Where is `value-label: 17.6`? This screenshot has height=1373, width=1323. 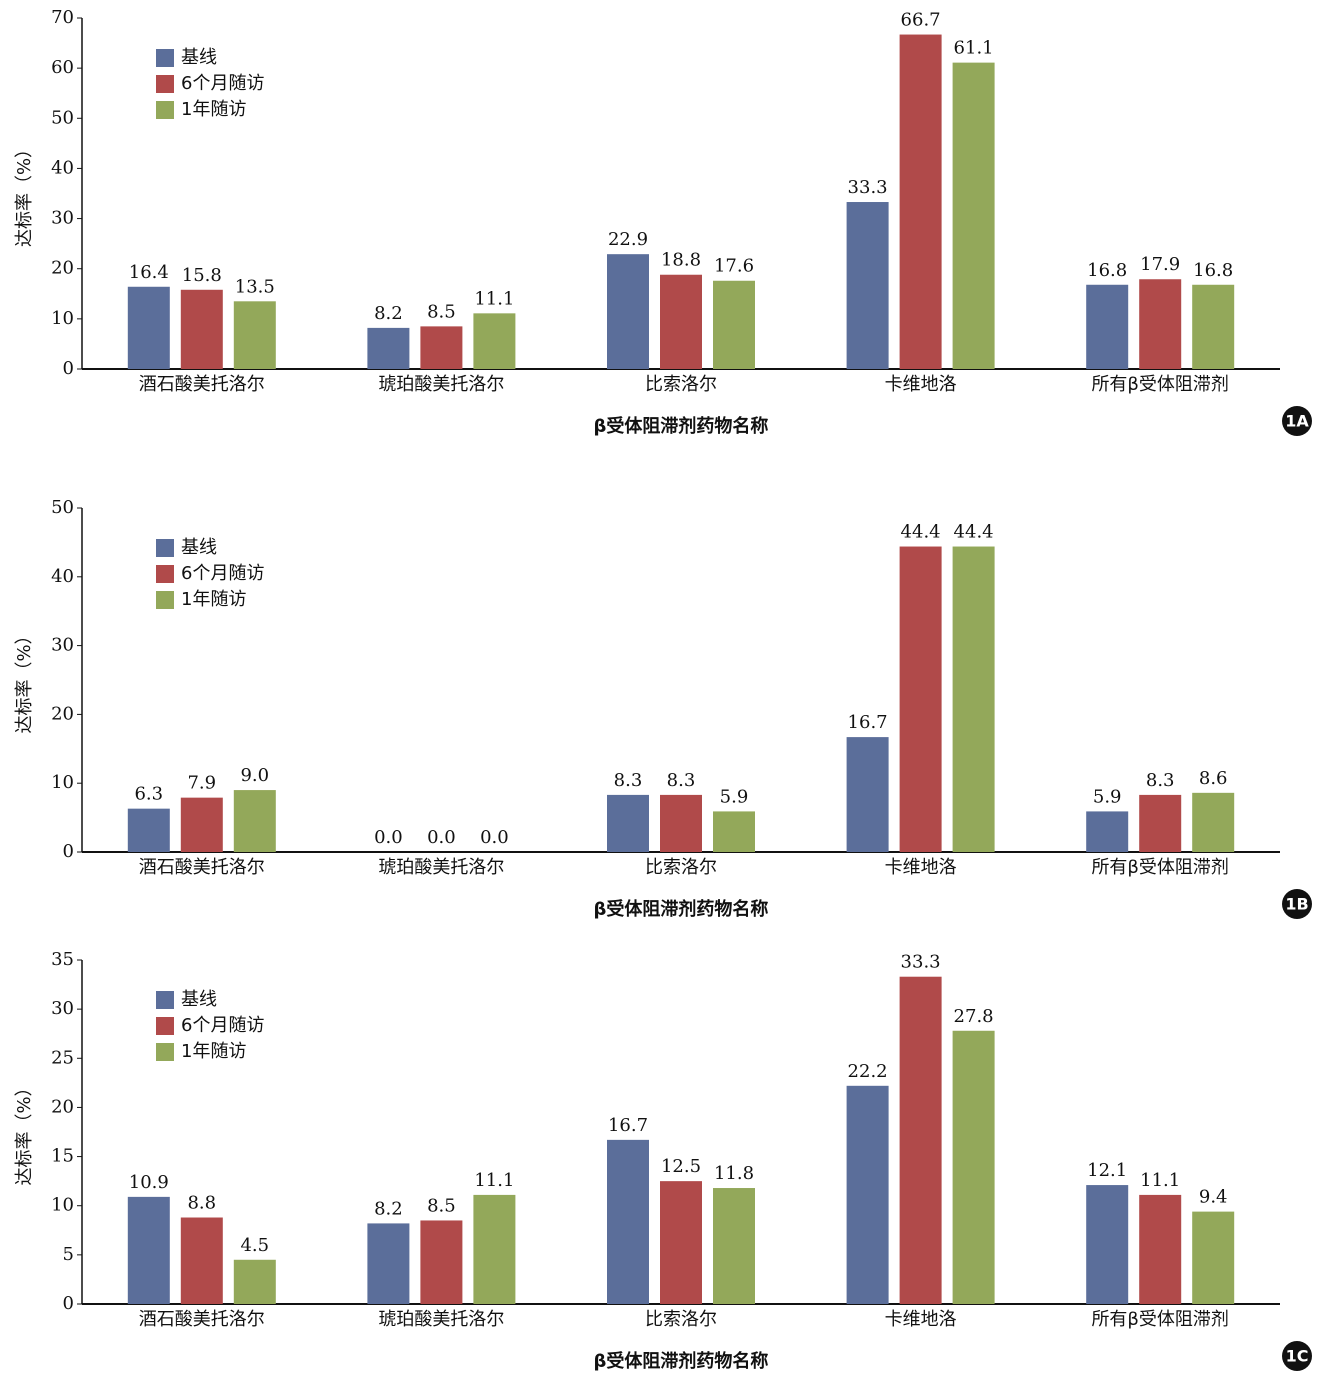
value-label: 17.6 is located at coordinates (734, 266).